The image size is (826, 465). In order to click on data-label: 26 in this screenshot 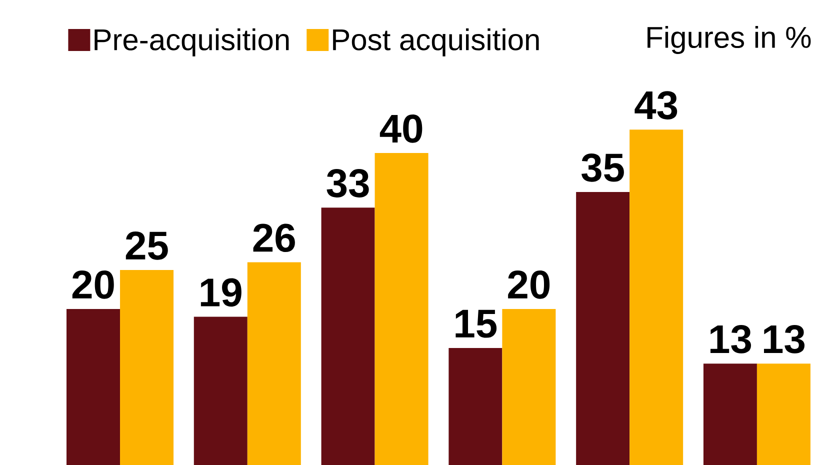, I will do `click(274, 238)`.